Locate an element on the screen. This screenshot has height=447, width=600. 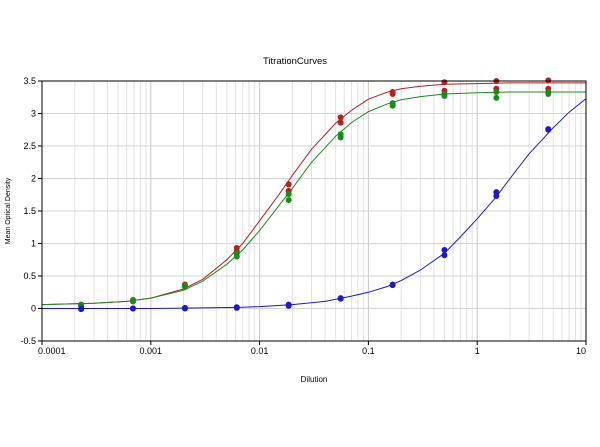
y-tick-label: 3.5 is located at coordinates (29, 81).